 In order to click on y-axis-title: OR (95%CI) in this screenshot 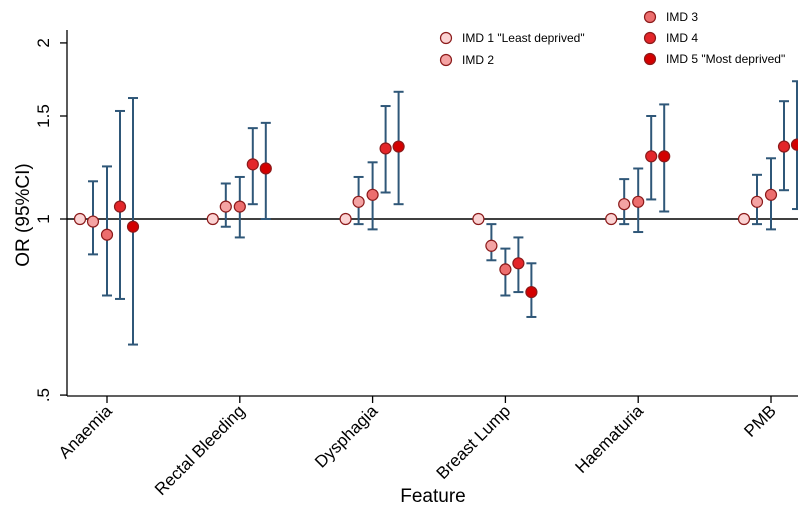, I will do `click(23, 214)`.